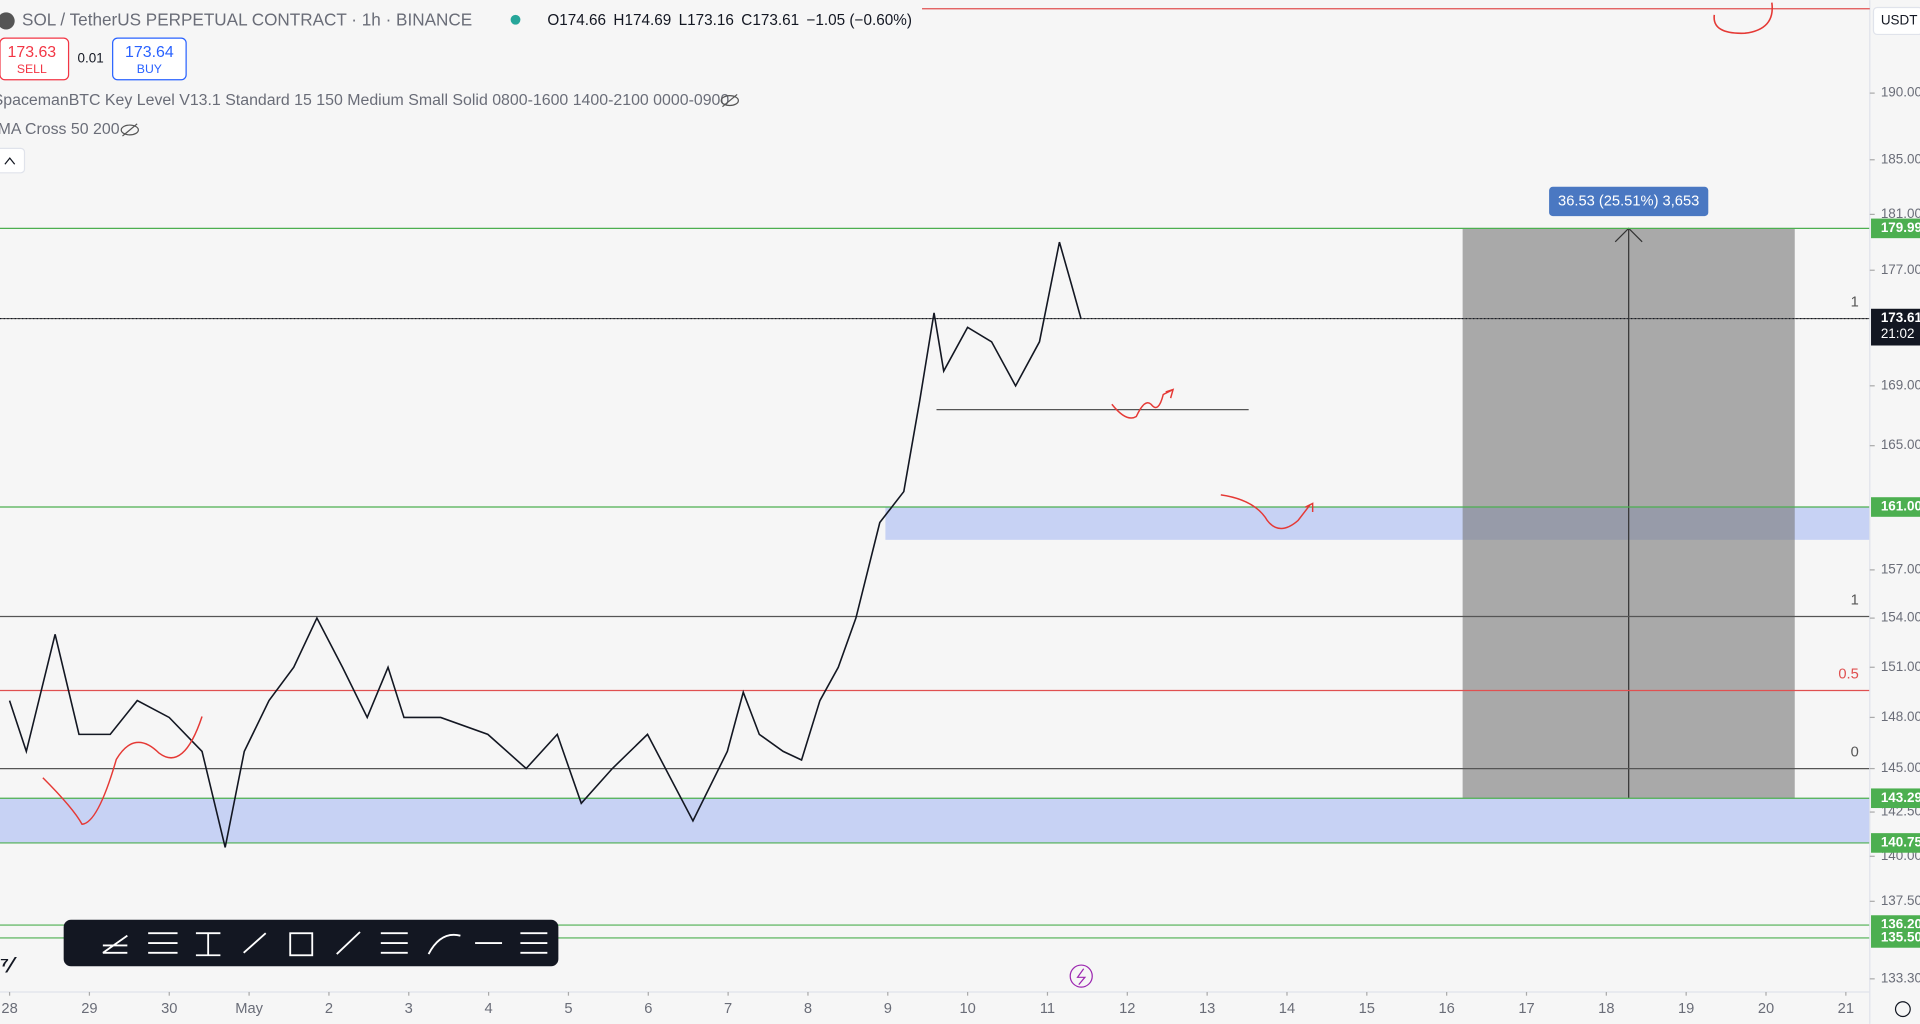 The height and width of the screenshot is (1024, 1920). What do you see at coordinates (1446, 1009) in the screenshot?
I see `x-tick-label: 16` at bounding box center [1446, 1009].